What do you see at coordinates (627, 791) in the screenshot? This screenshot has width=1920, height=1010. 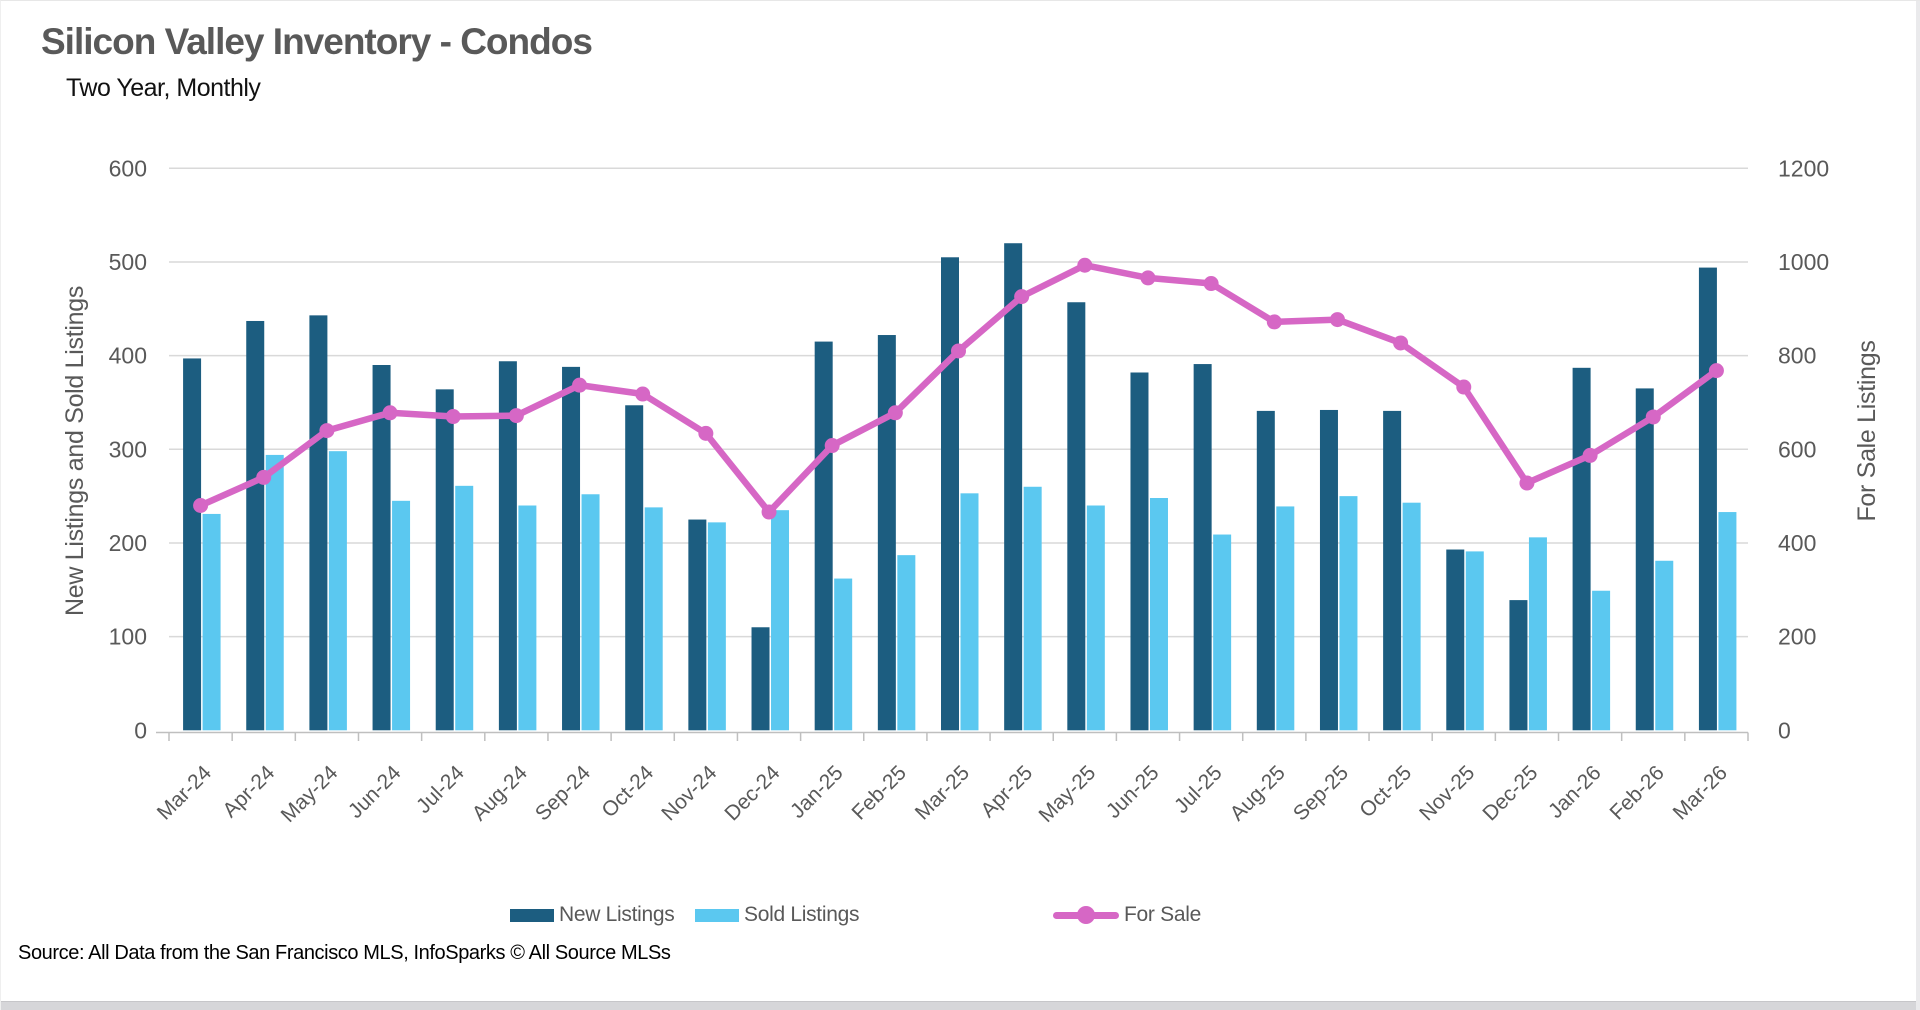 I see `x-axis-month-label: Oct-24` at bounding box center [627, 791].